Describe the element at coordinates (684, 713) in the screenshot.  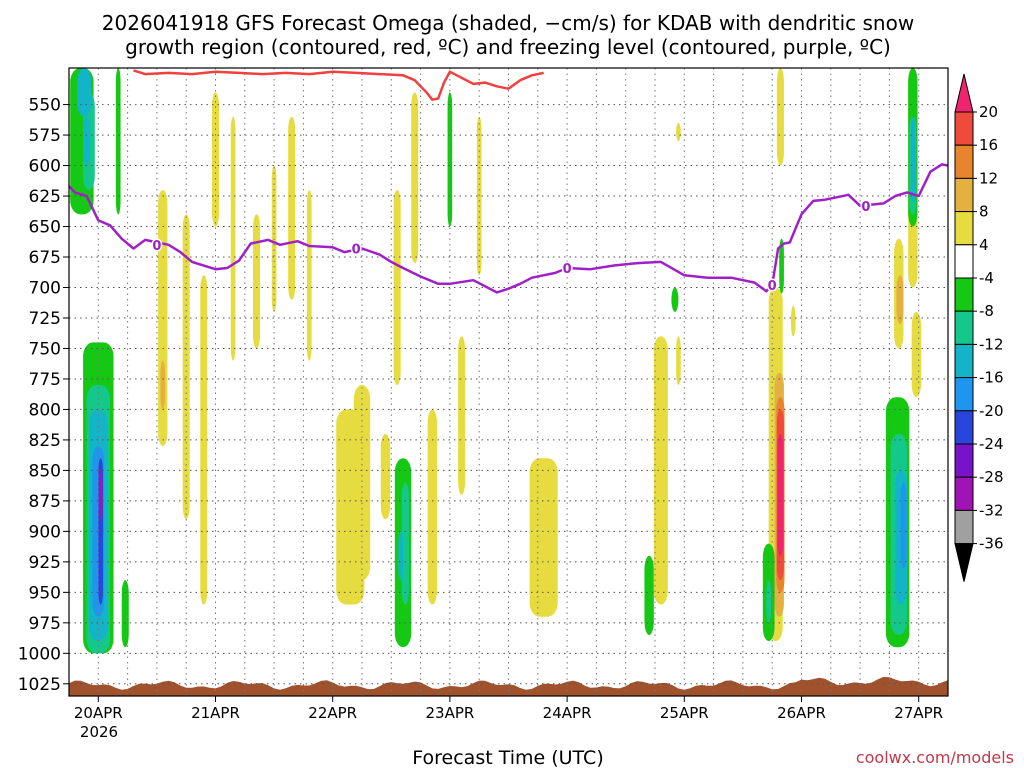
I see `x-tick-label: 25APR` at that location.